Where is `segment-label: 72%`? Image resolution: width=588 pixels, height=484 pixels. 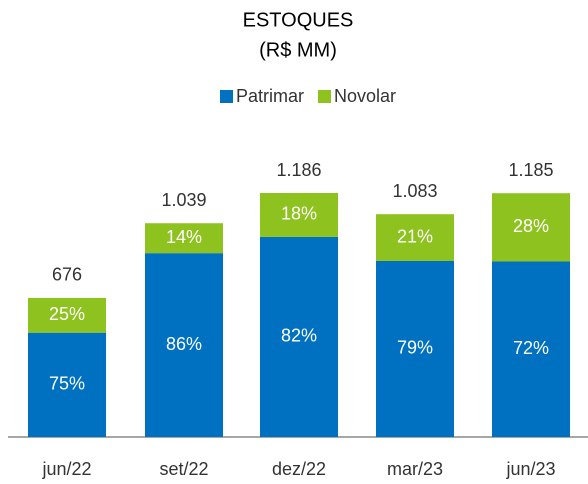
segment-label: 72% is located at coordinates (531, 348).